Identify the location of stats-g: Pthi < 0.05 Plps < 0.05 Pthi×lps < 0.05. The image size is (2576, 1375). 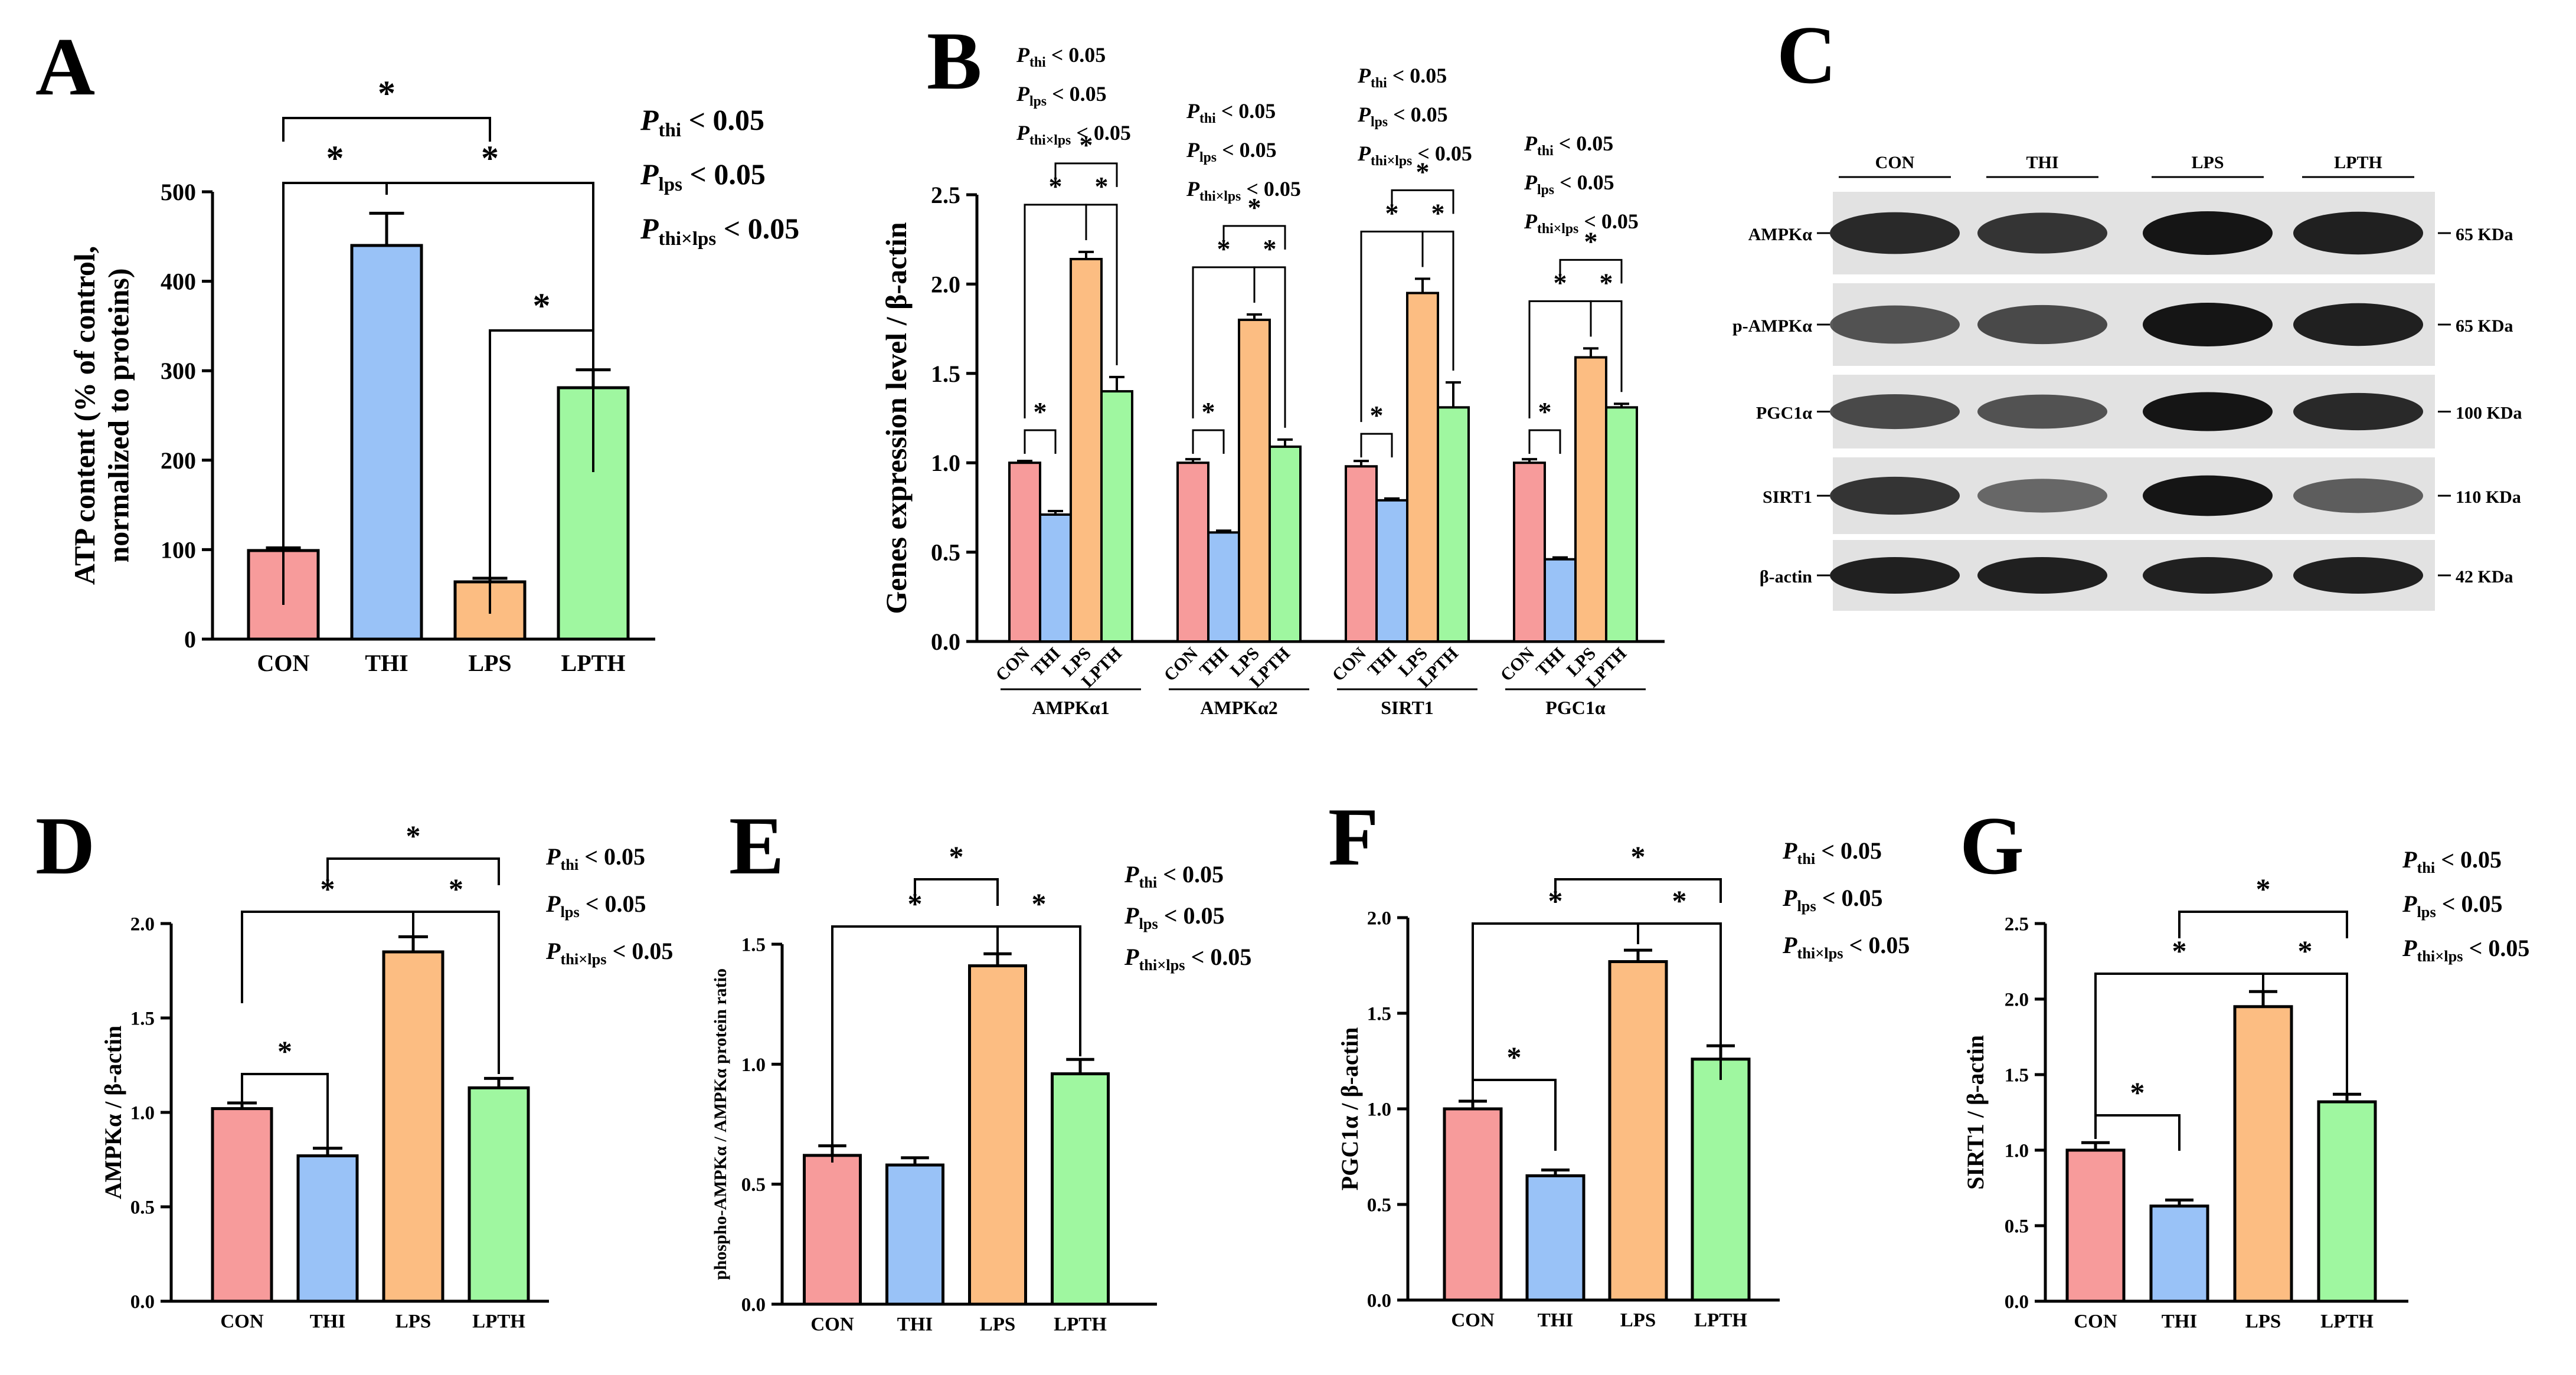
(2465, 906).